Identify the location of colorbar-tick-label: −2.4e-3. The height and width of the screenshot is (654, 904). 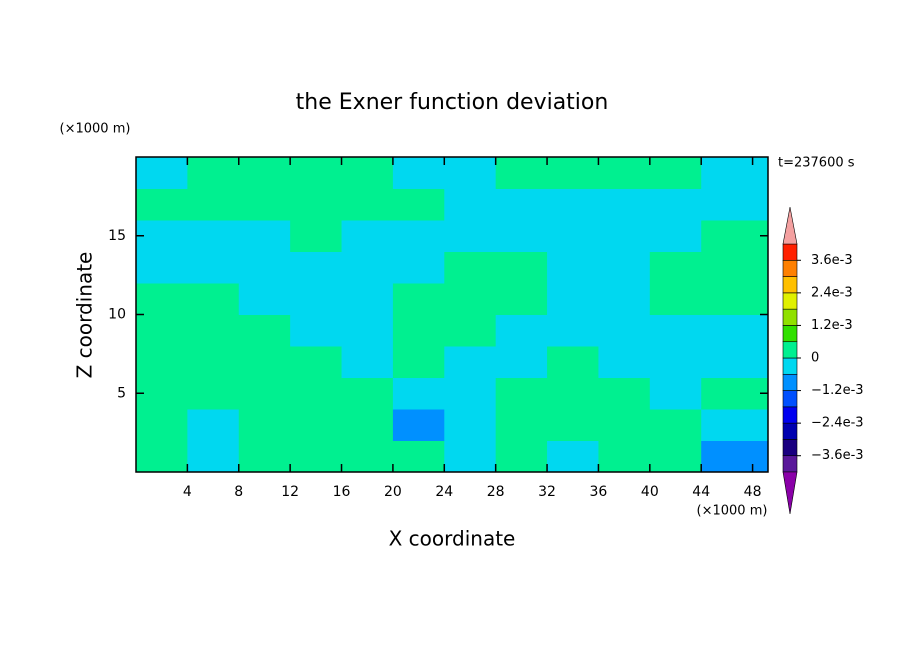
(837, 423).